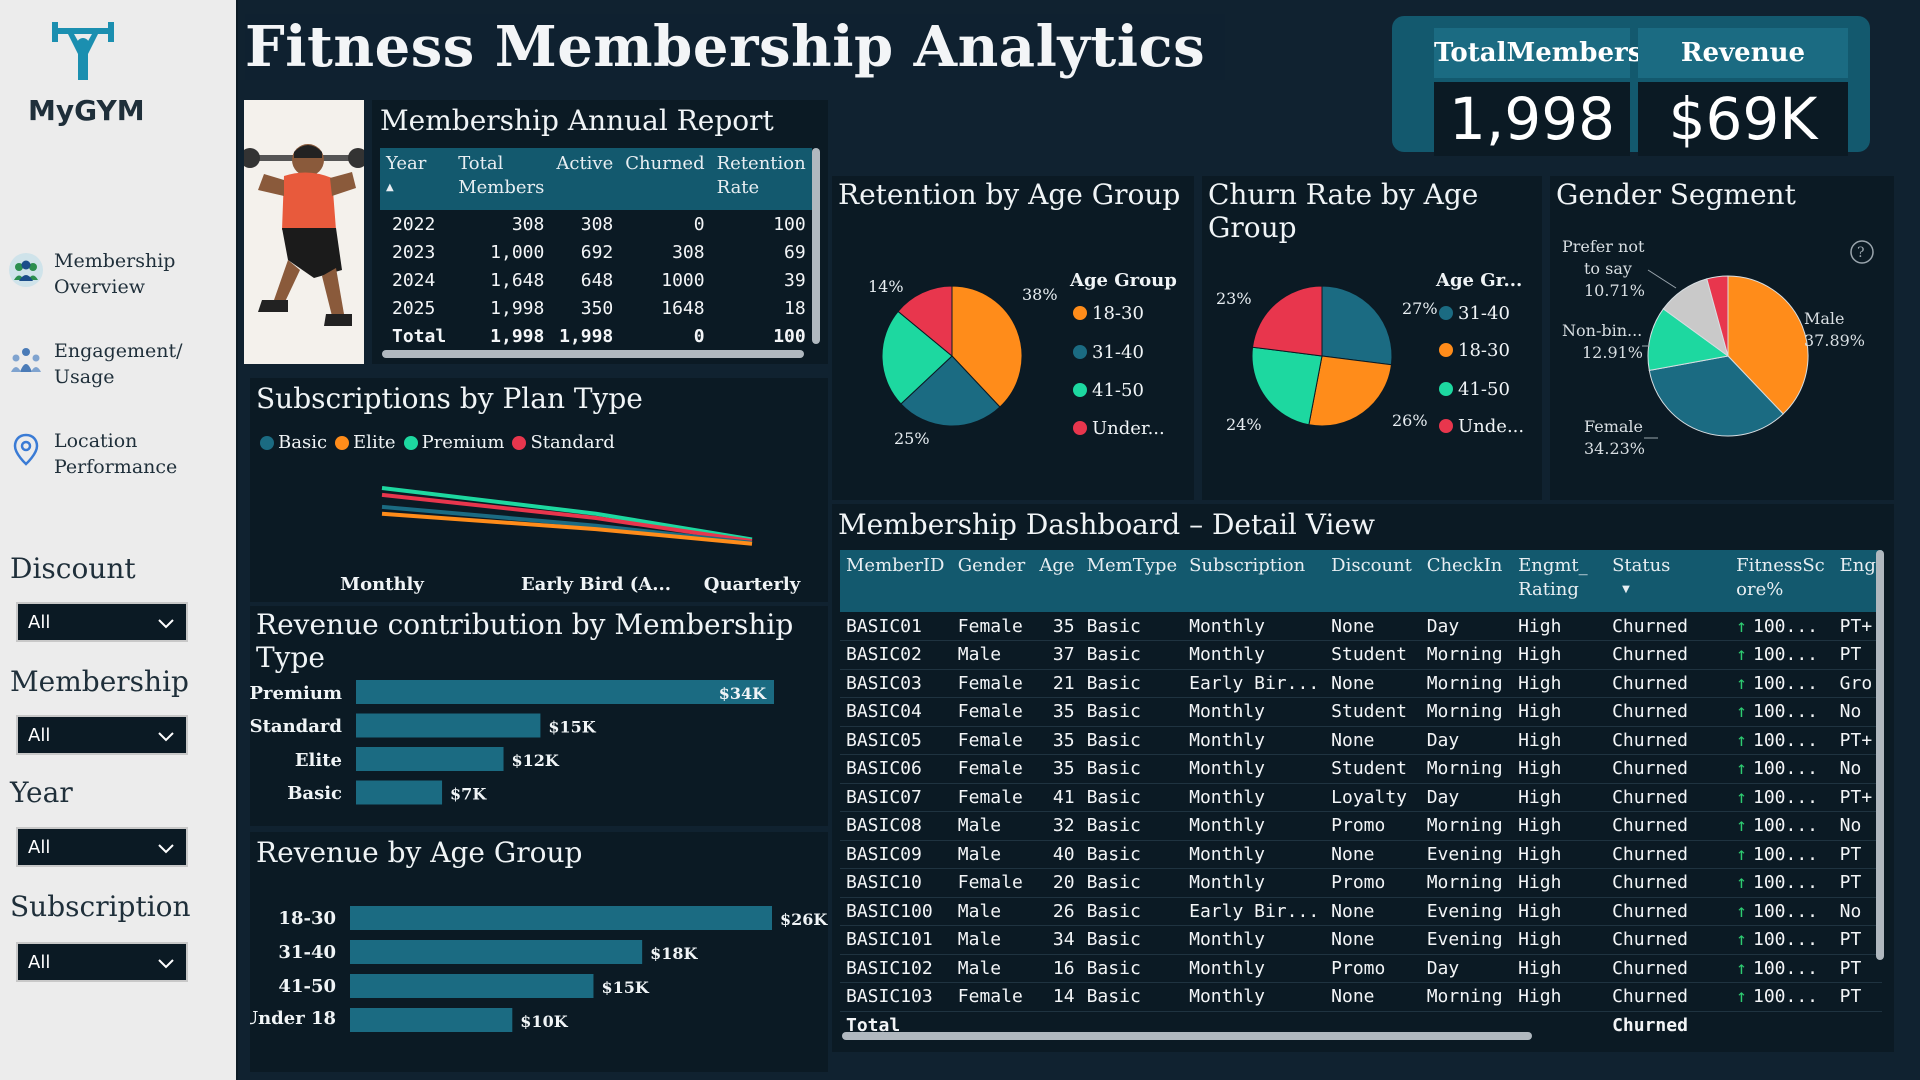 The width and height of the screenshot is (1920, 1080). I want to click on column-header: Retention Rate, so click(761, 179).